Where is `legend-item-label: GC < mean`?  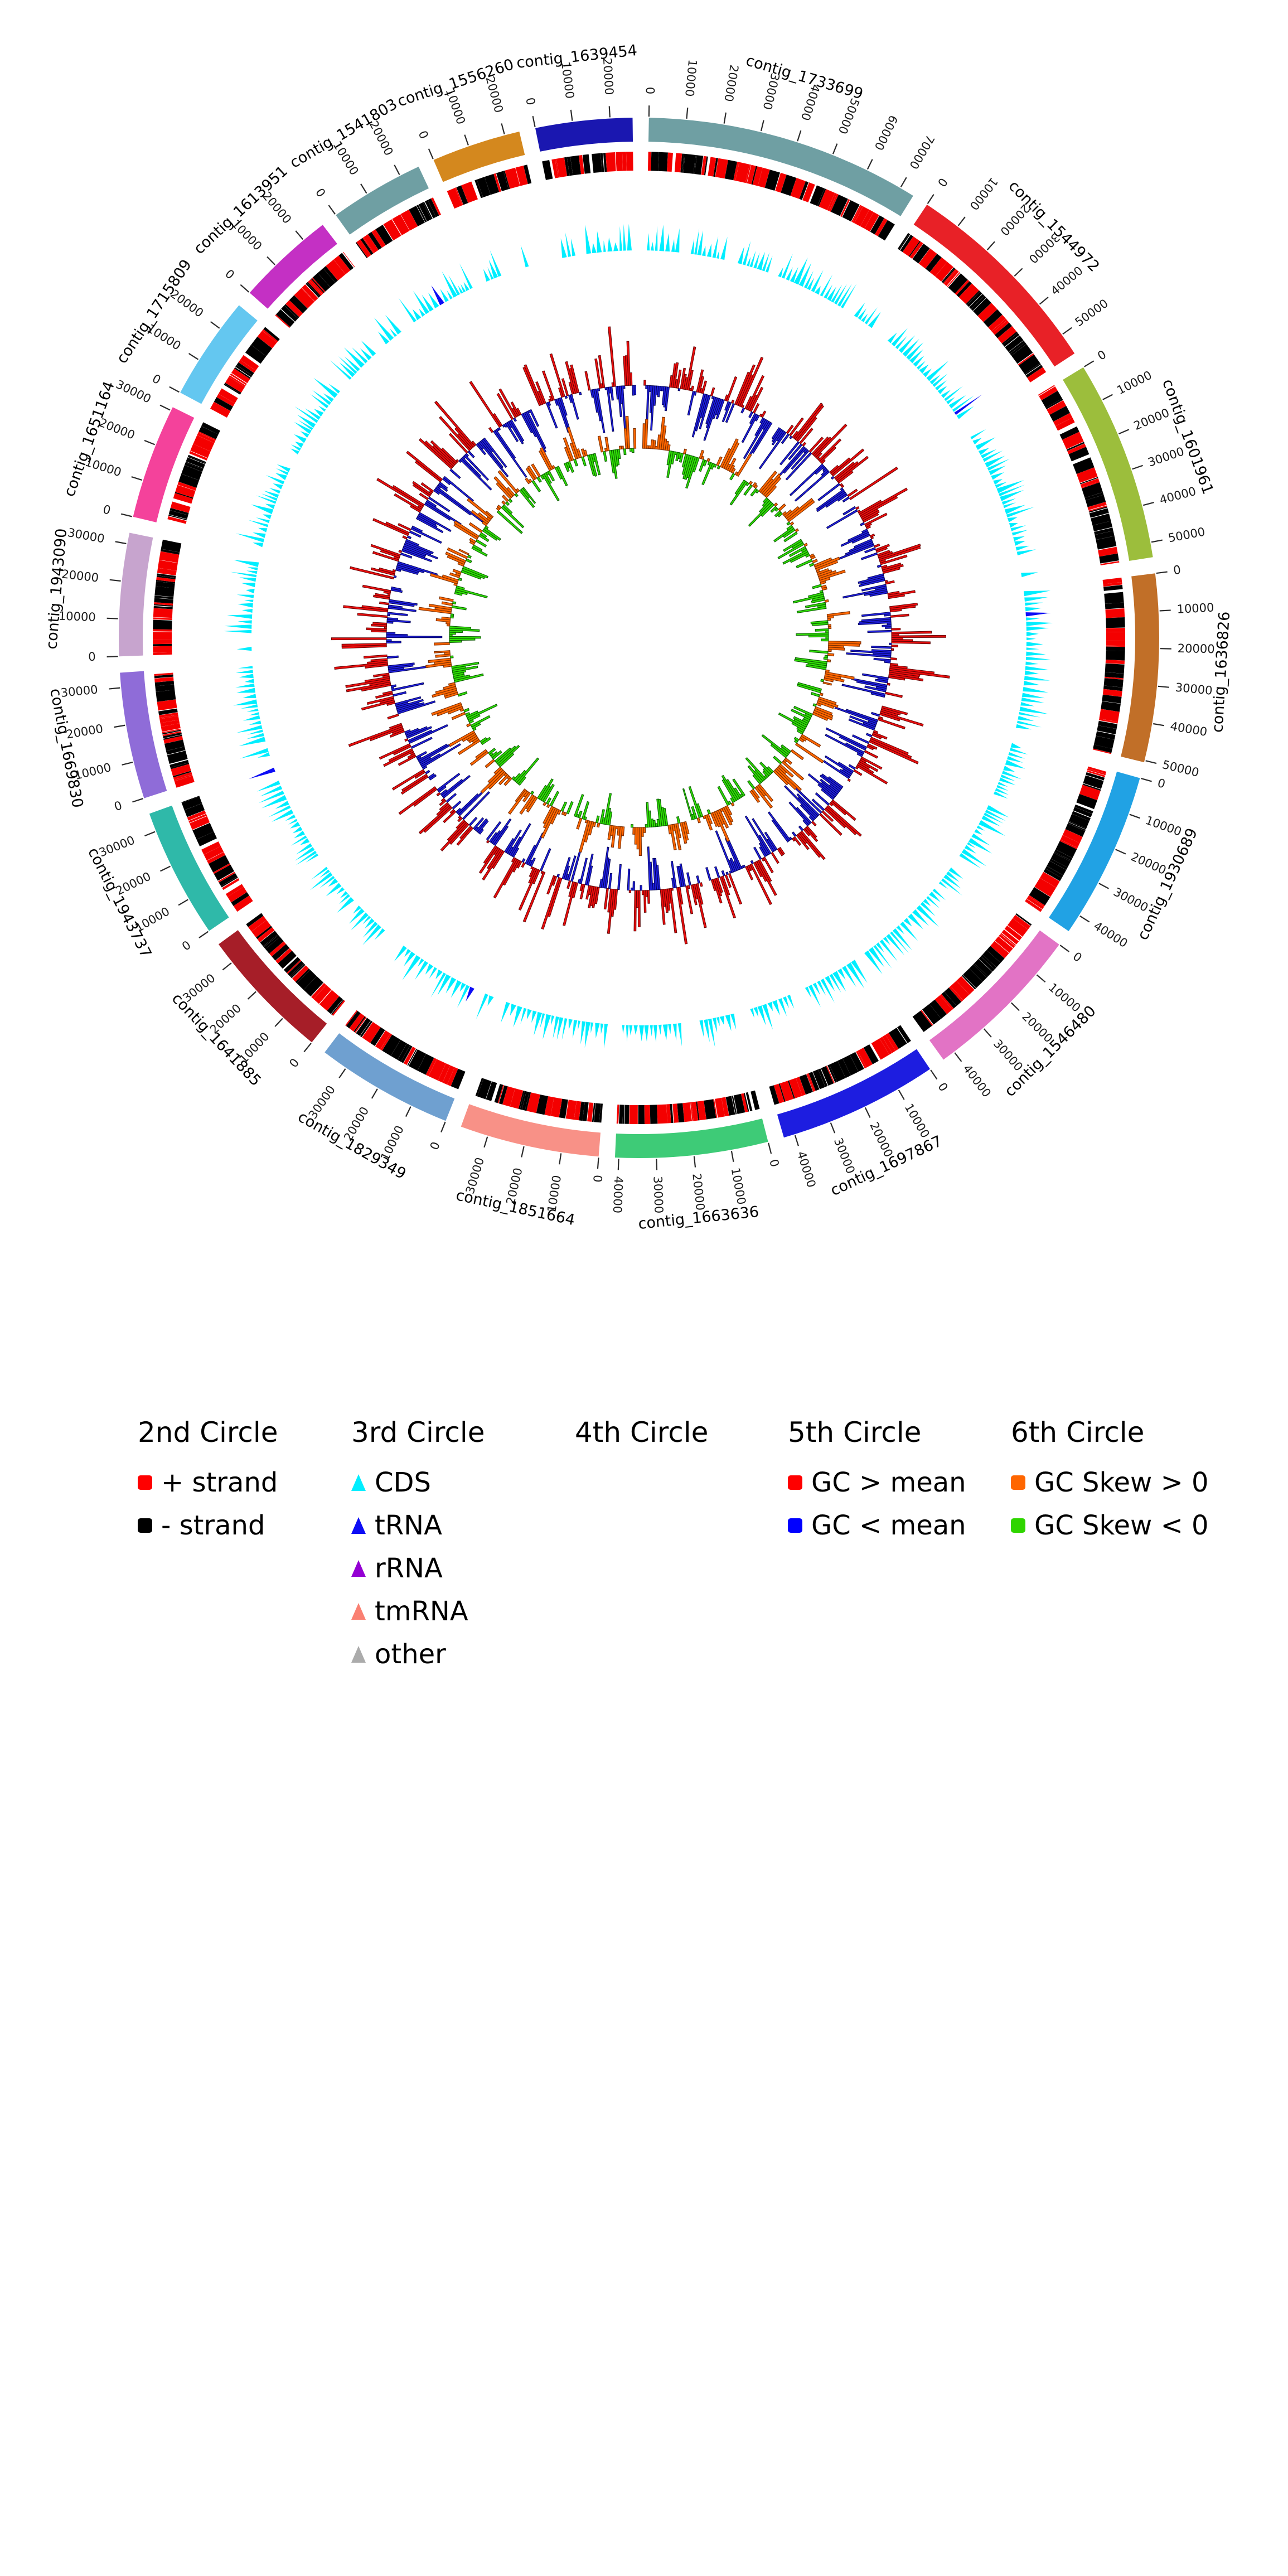
legend-item-label: GC < mean is located at coordinates (889, 1525).